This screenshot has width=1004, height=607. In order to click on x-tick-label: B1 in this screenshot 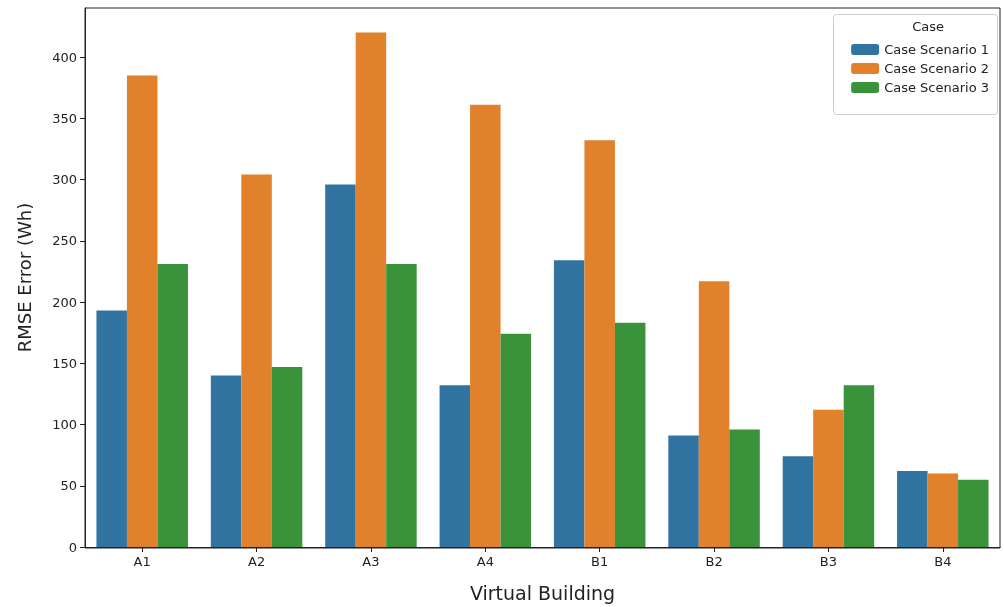, I will do `click(600, 561)`.